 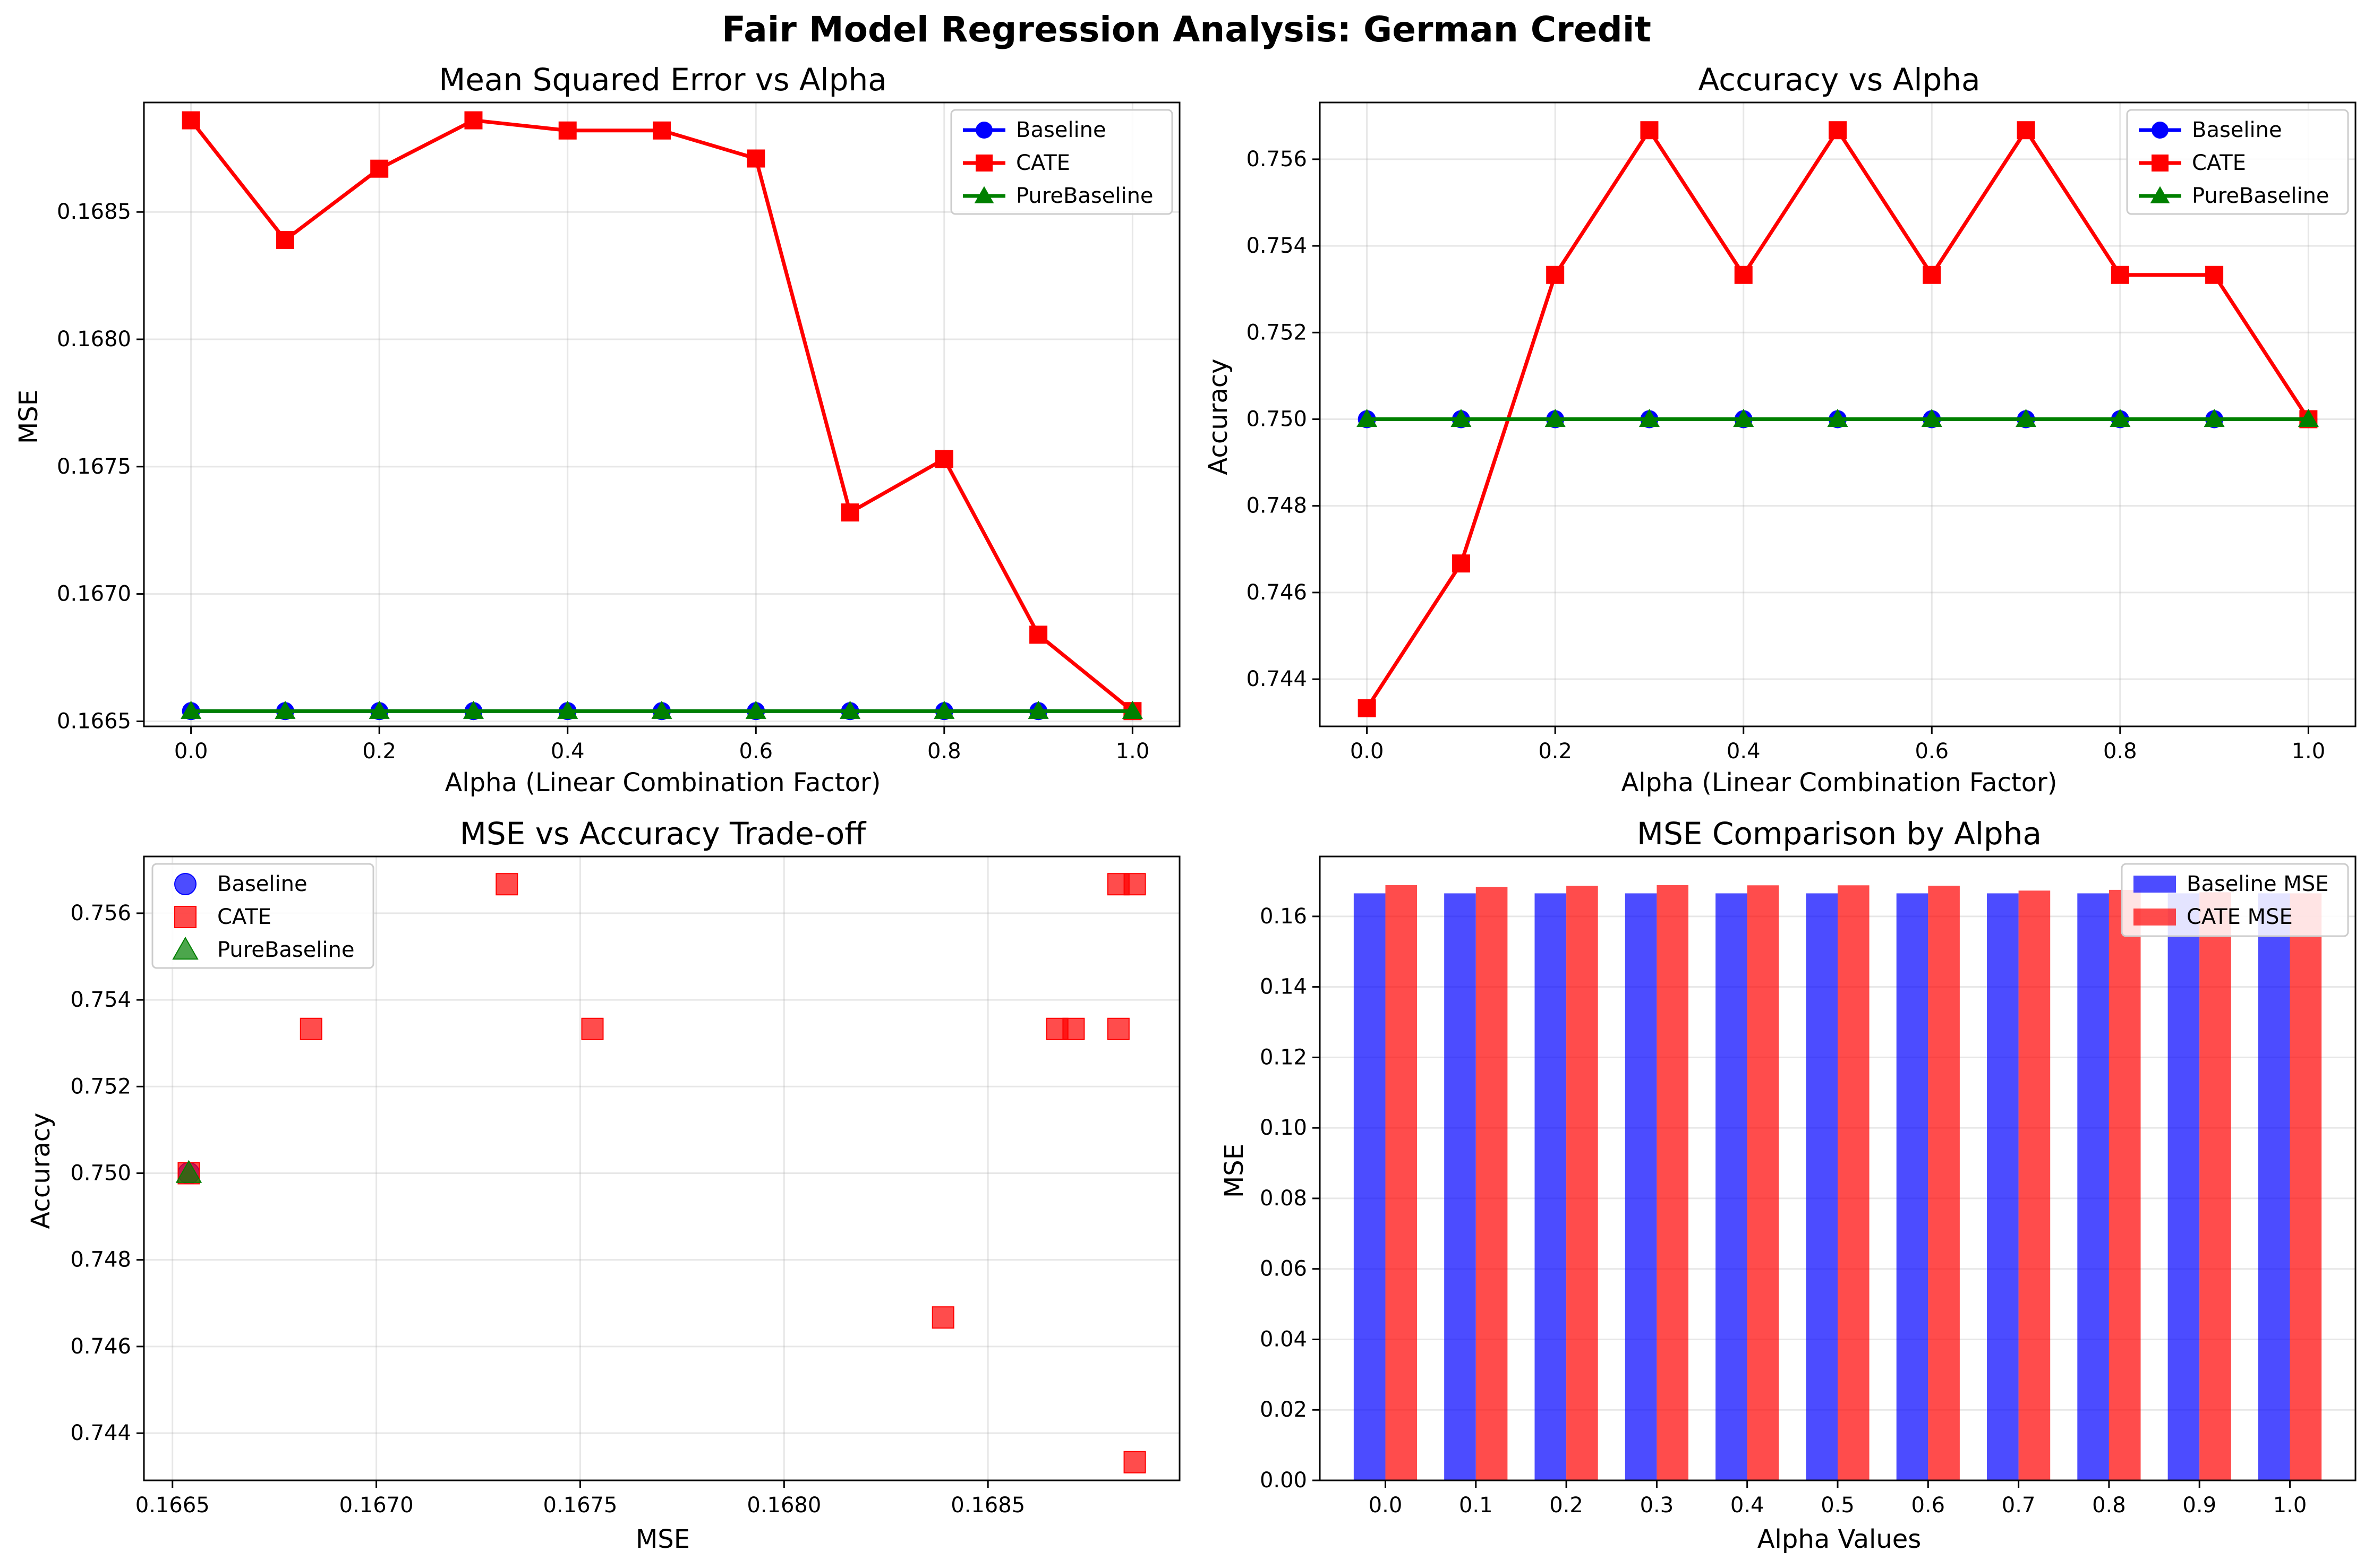 What do you see at coordinates (1276, 592) in the screenshot?
I see `y-tick-label: 0.746` at bounding box center [1276, 592].